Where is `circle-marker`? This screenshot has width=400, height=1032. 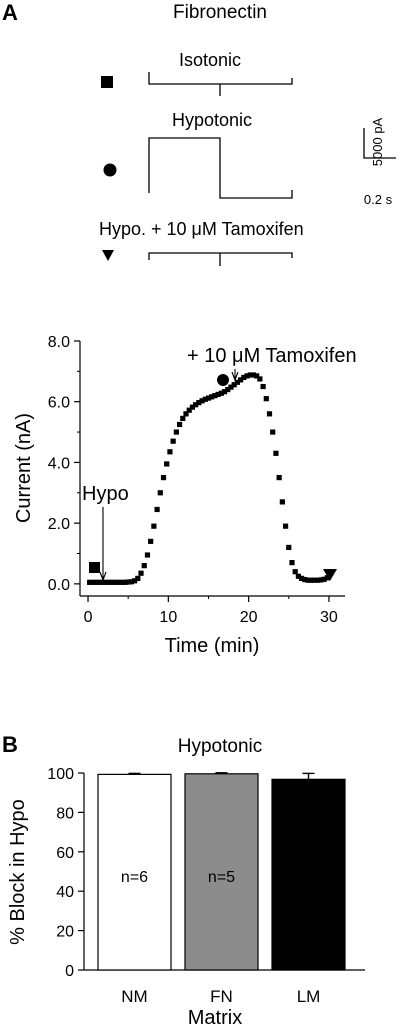 circle-marker is located at coordinates (110, 170).